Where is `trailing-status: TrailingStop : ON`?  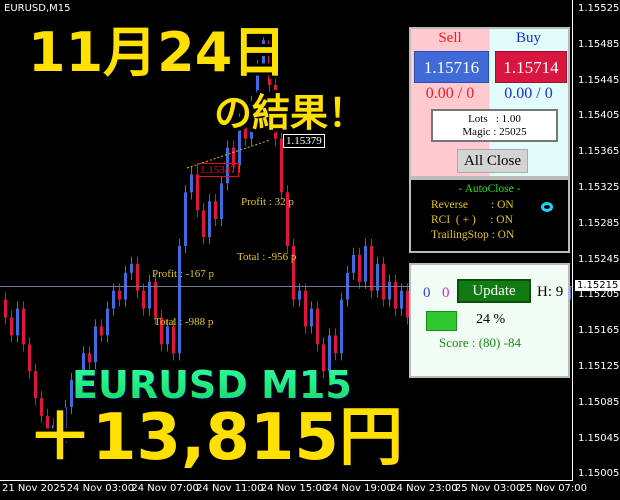 trailing-status: TrailingStop : ON is located at coordinates (473, 235).